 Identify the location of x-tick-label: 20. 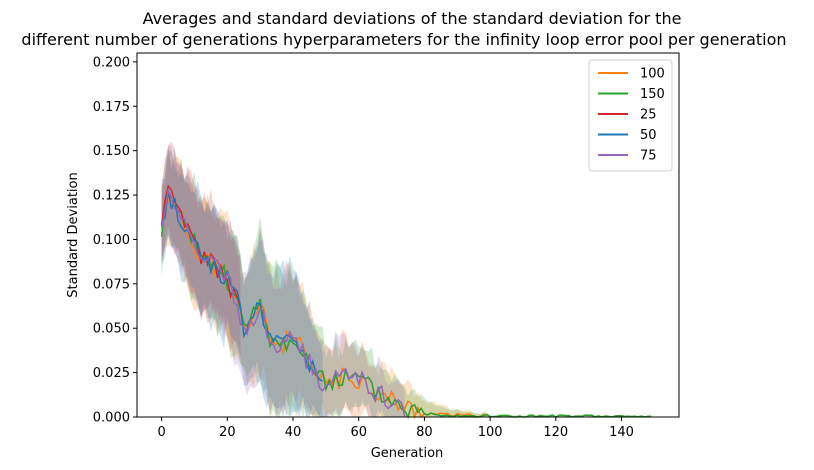
(227, 432).